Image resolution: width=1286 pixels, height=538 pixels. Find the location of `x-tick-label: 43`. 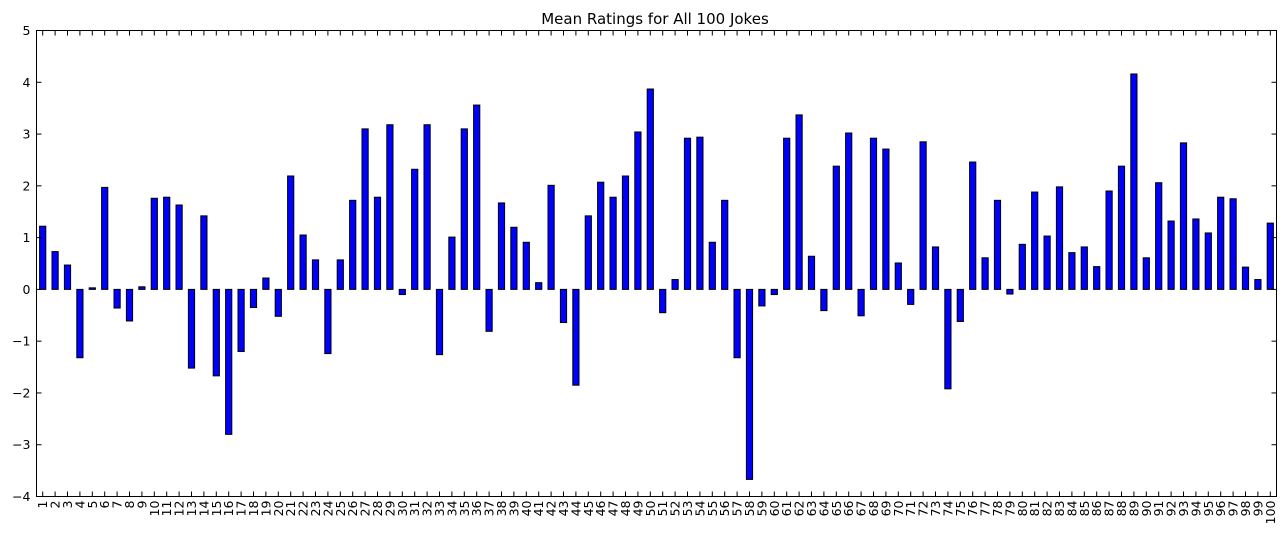

x-tick-label: 43 is located at coordinates (563, 509).